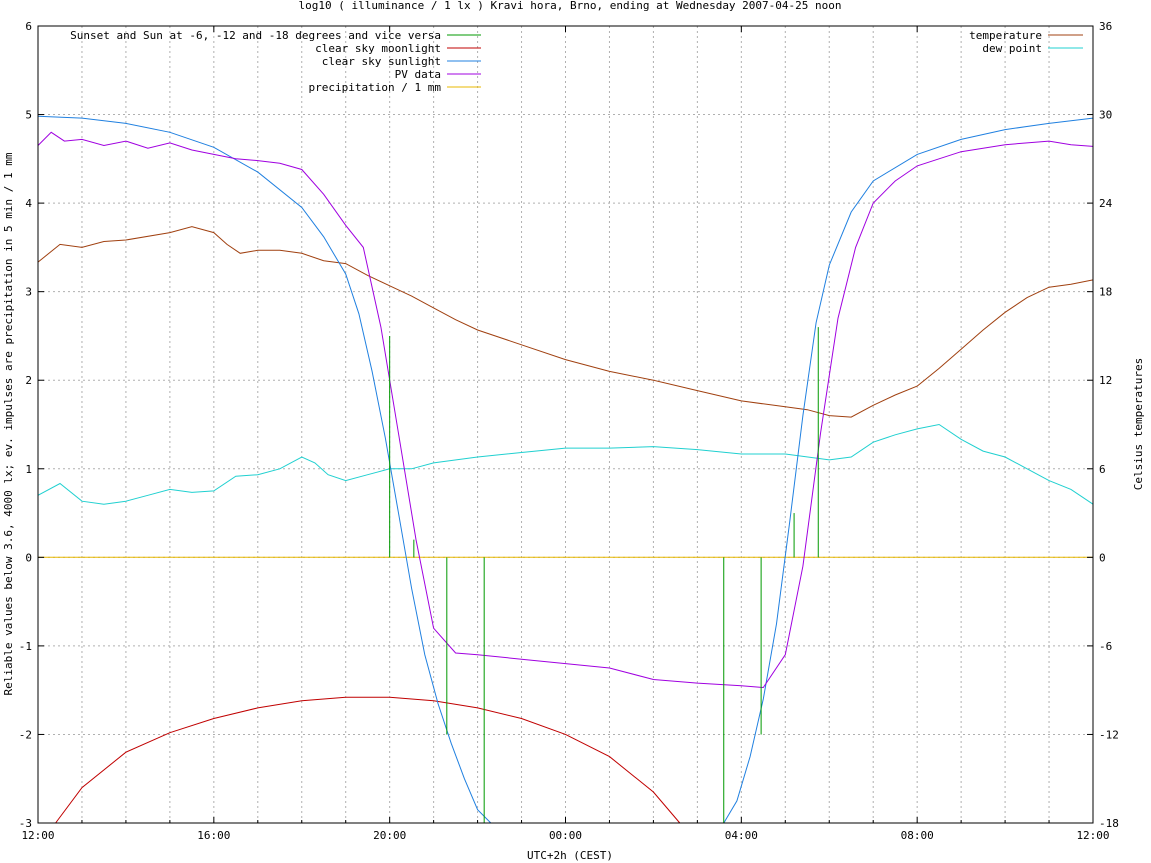 The width and height of the screenshot is (1151, 863). Describe the element at coordinates (1102, 469) in the screenshot. I see `y2-tick-label: 6` at that location.